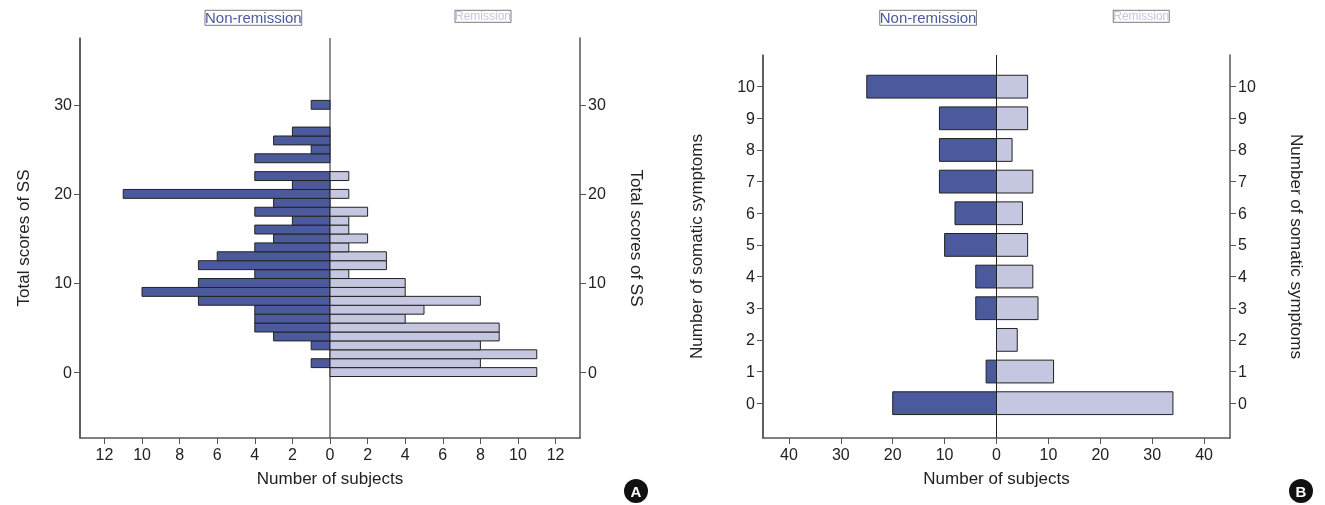  Describe the element at coordinates (1242, 150) in the screenshot. I see `y2-tick-label: 8` at that location.